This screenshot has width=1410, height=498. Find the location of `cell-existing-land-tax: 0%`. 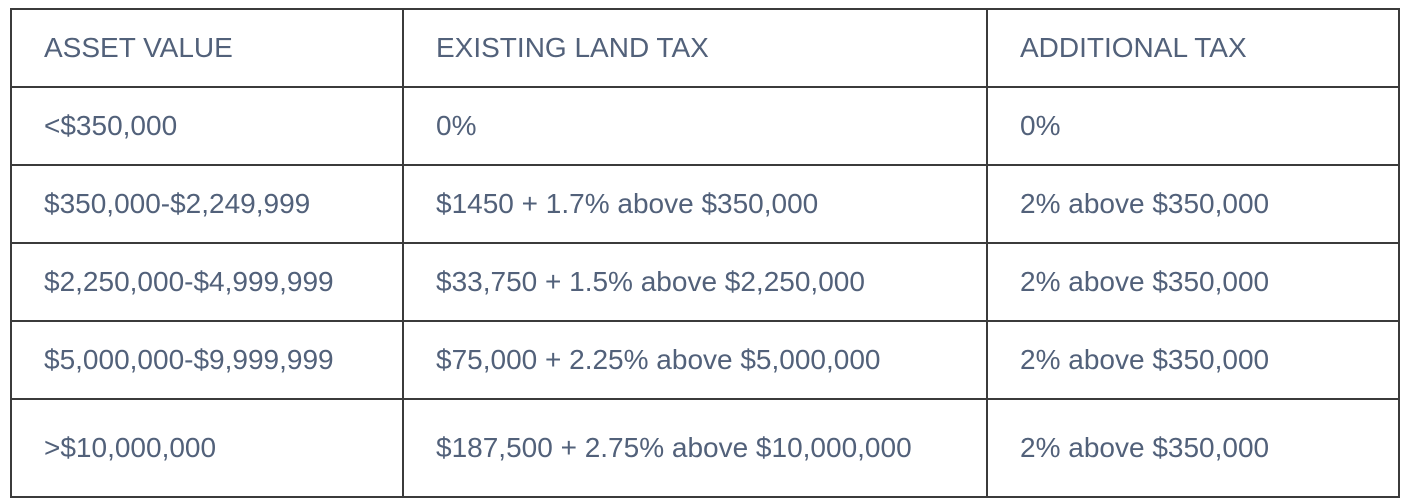

cell-existing-land-tax: 0% is located at coordinates (695, 126).